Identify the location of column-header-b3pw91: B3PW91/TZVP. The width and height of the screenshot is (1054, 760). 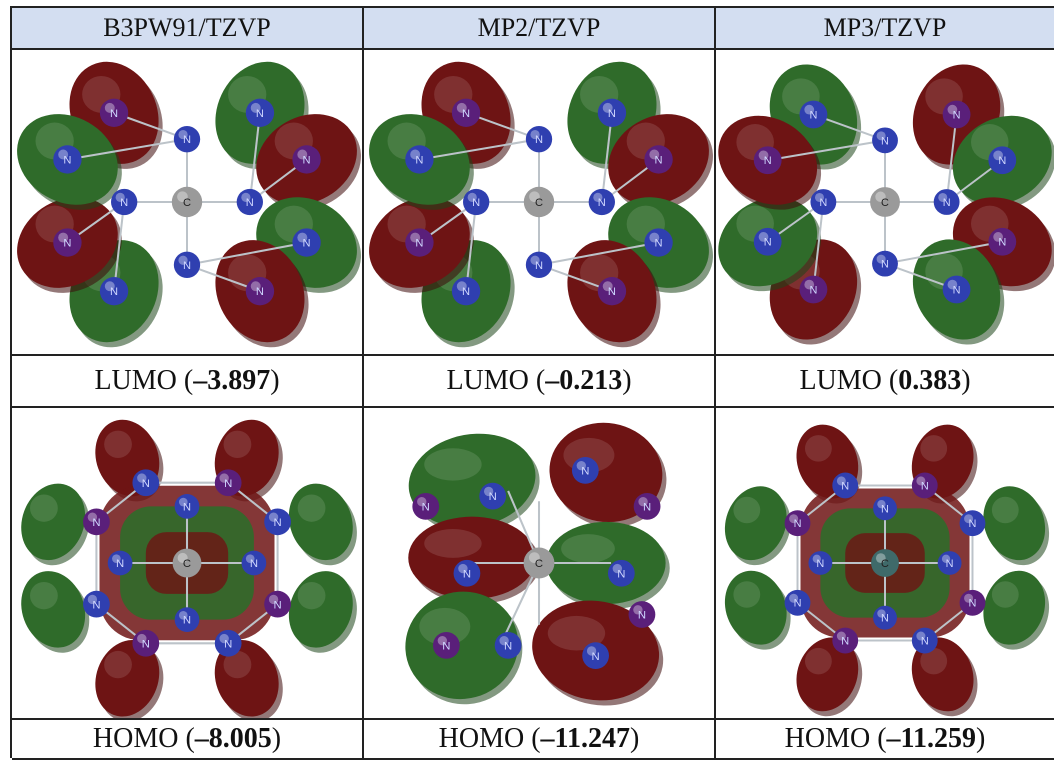
(188, 29).